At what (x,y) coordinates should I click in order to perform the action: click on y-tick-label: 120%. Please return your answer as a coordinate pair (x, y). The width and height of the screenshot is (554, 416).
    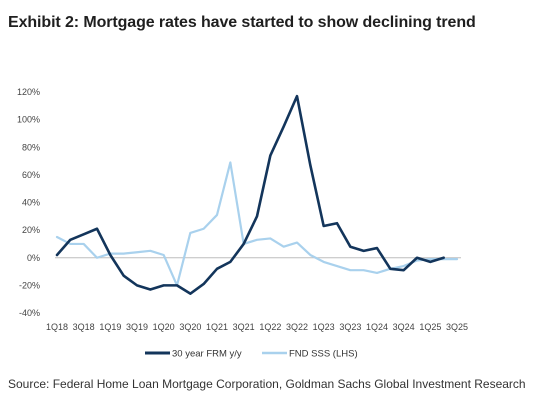
    Looking at the image, I should click on (28, 92).